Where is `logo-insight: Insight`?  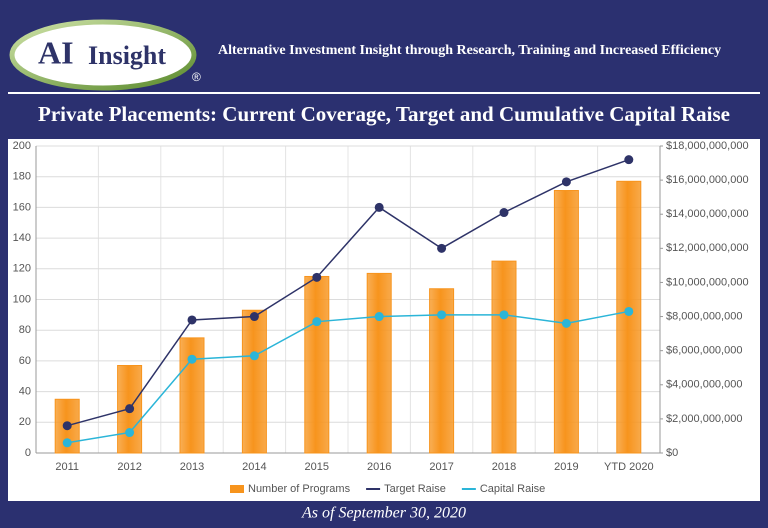 logo-insight: Insight is located at coordinates (127, 55).